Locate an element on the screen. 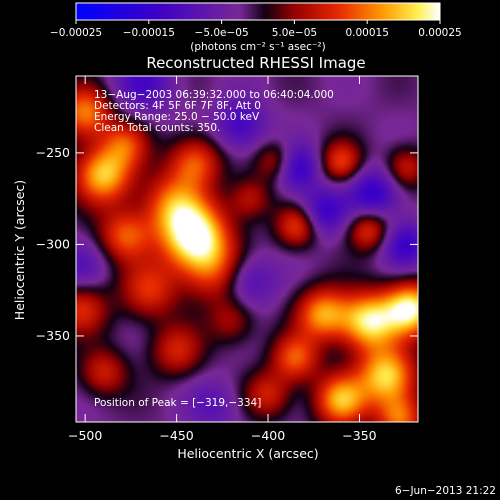 Image resolution: width=500 pixels, height=500 pixels. colorbar-tick-label: −0.00025 is located at coordinates (76, 33).